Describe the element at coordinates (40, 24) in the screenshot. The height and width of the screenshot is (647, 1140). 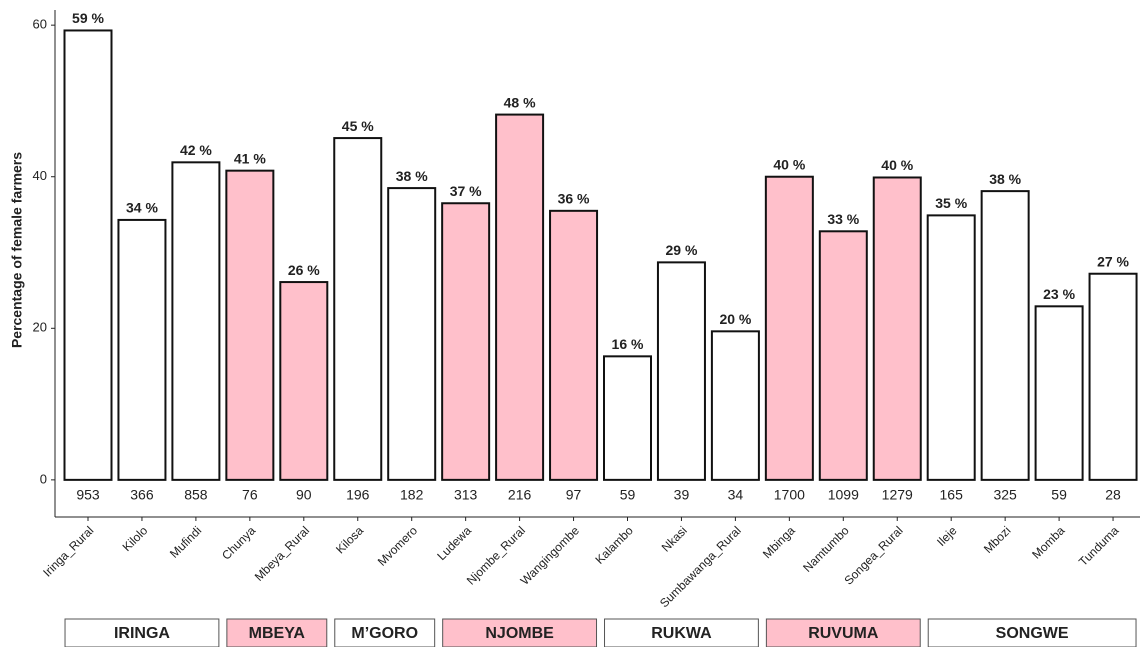
I see `y-tick-label: 60` at that location.